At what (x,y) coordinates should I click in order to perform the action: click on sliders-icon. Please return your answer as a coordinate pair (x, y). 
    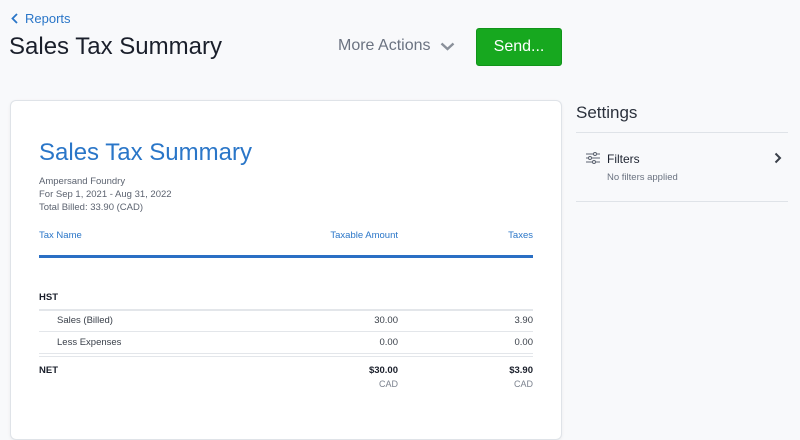
    Looking at the image, I should click on (593, 158).